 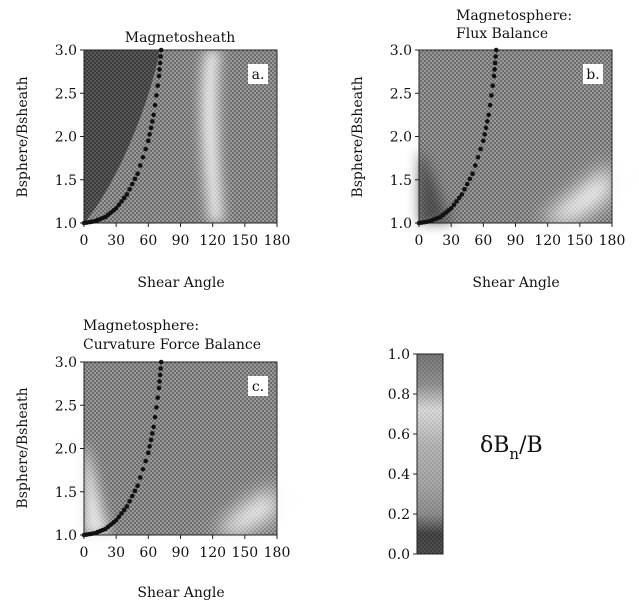 I want to click on panel-c-x-tick-label: 150, so click(x=244, y=553).